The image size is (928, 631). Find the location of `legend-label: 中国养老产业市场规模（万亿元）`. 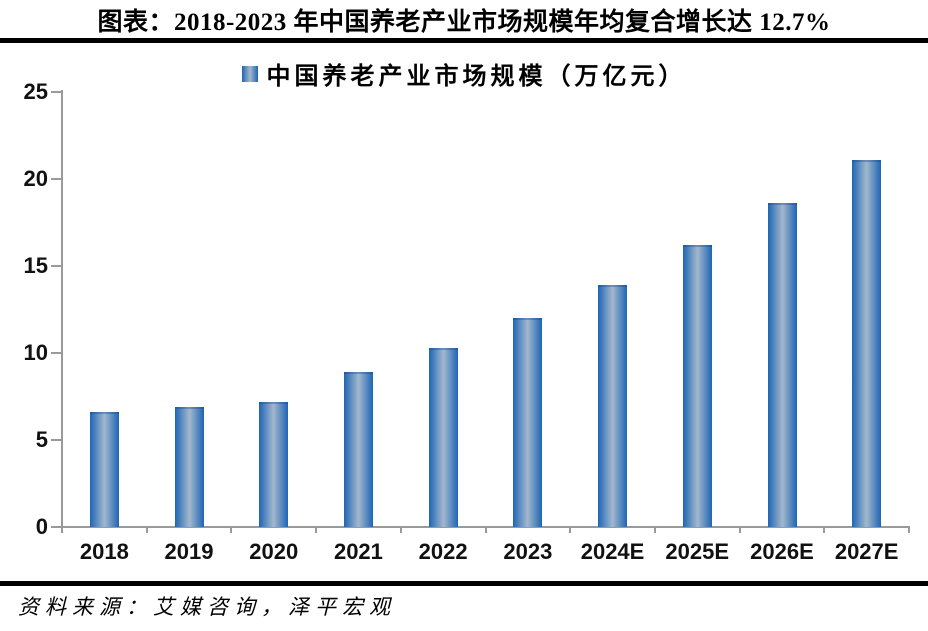

legend-label: 中国养老产业市场规模（万亿元） is located at coordinates (476, 77).